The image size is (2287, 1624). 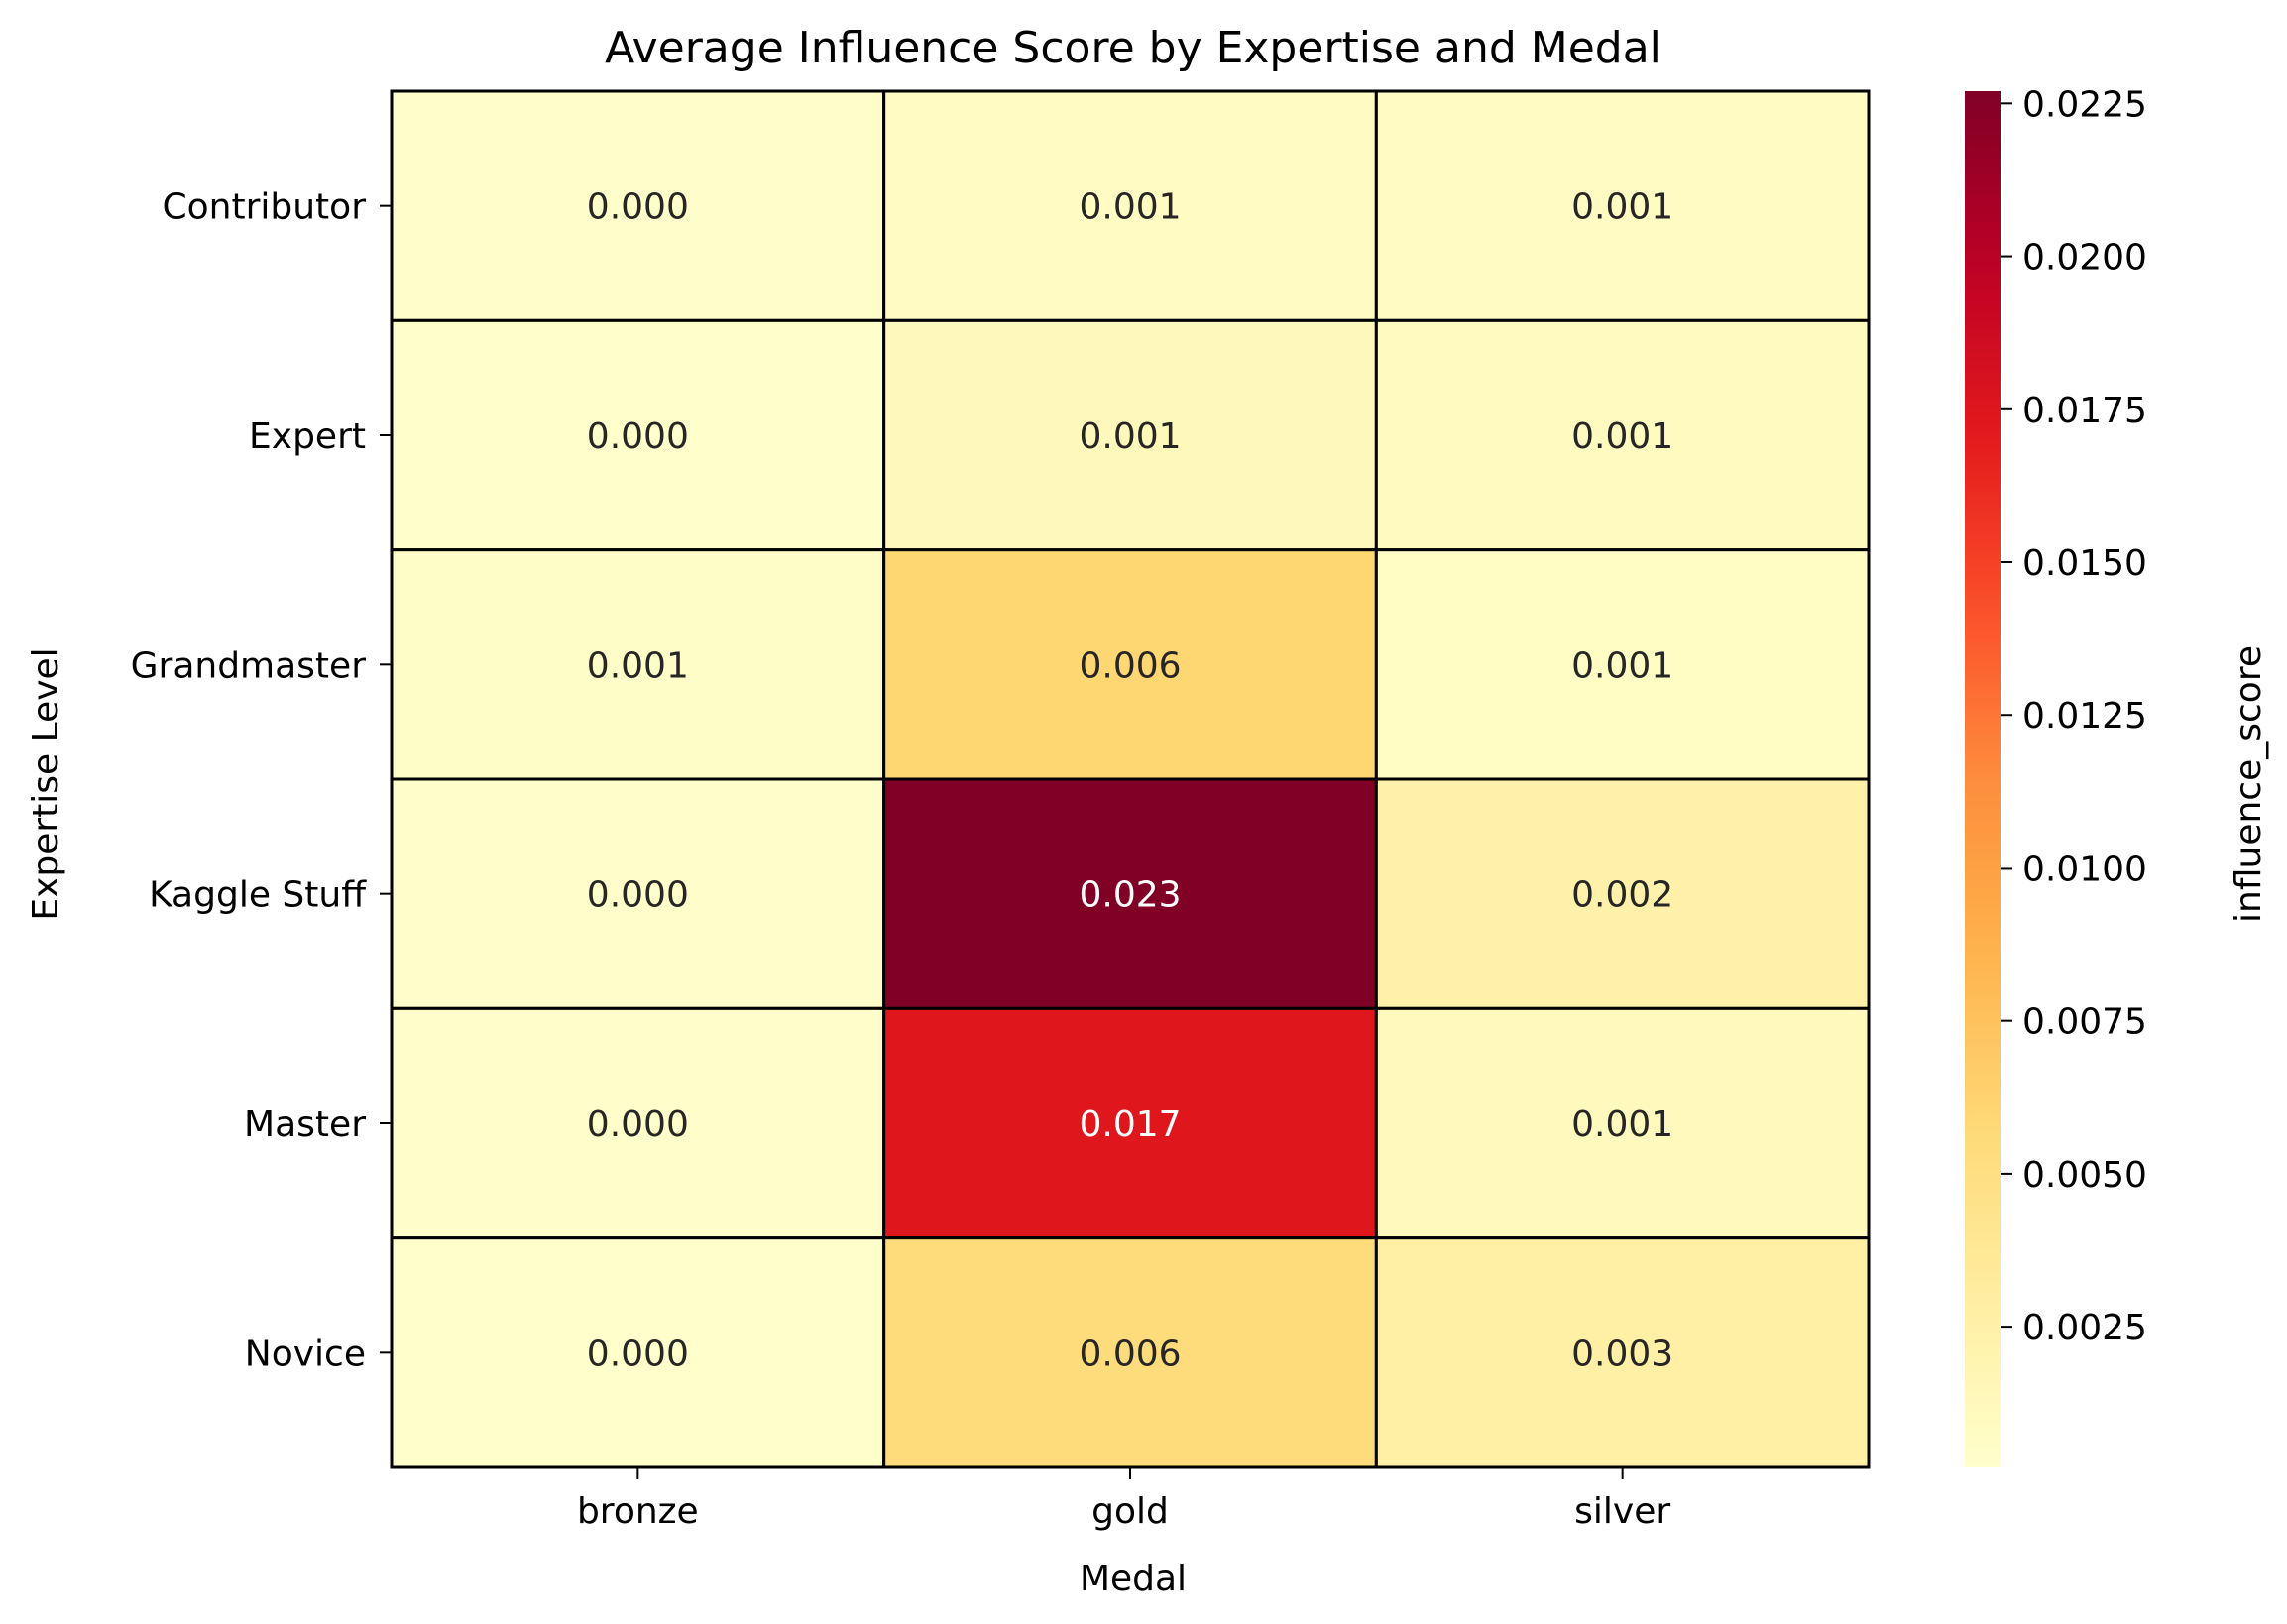 What do you see at coordinates (1622, 1511) in the screenshot?
I see `x-tick-label: silver` at bounding box center [1622, 1511].